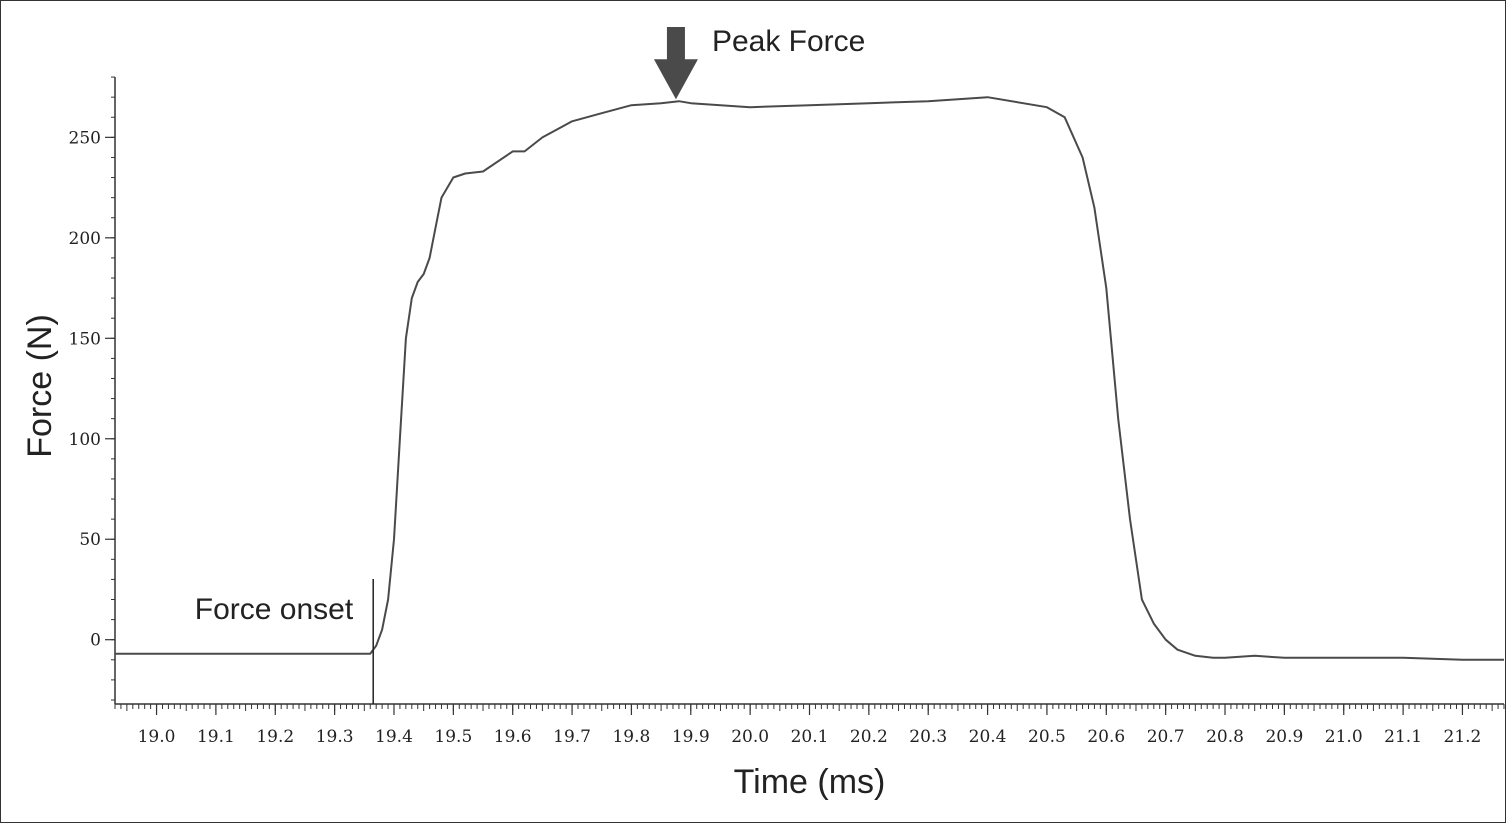 The height and width of the screenshot is (823, 1506). I want to click on x-tick-label: 20.4, so click(988, 737).